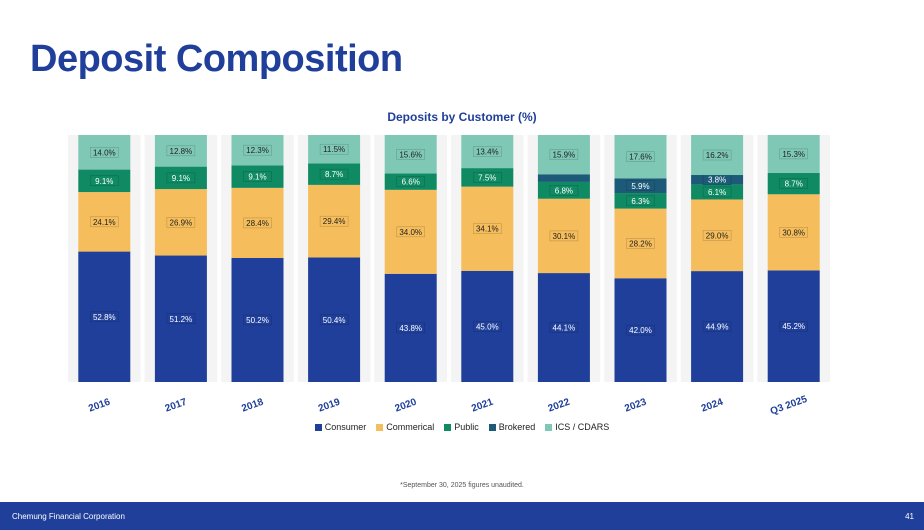  I want to click on data-label: 13.4%, so click(487, 152).